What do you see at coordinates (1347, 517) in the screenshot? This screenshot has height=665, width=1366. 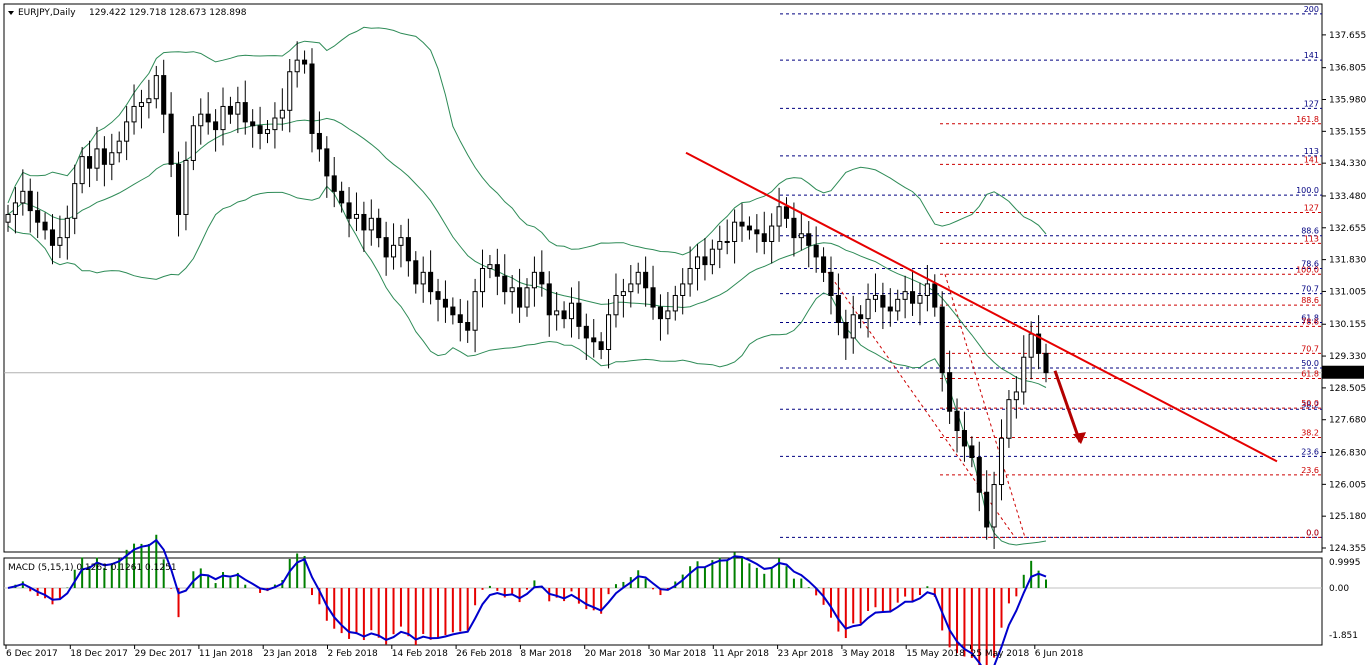 I see `price-tick-label: 125.180` at bounding box center [1347, 517].